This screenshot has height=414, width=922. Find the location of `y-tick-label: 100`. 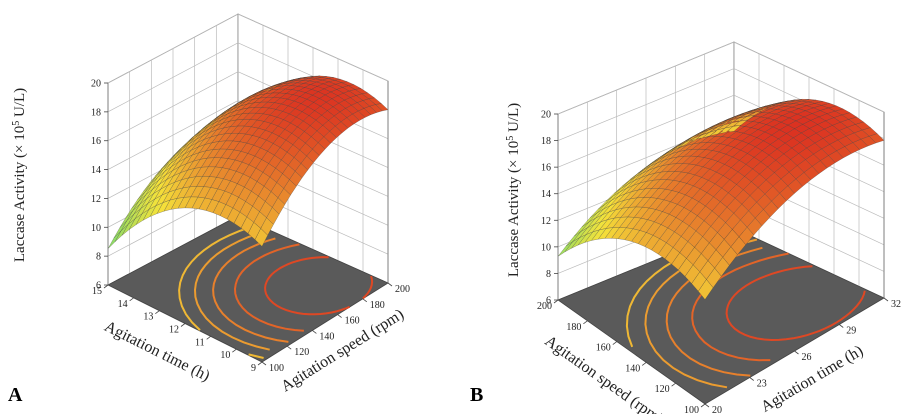

y-tick-label: 100 is located at coordinates (691, 409).